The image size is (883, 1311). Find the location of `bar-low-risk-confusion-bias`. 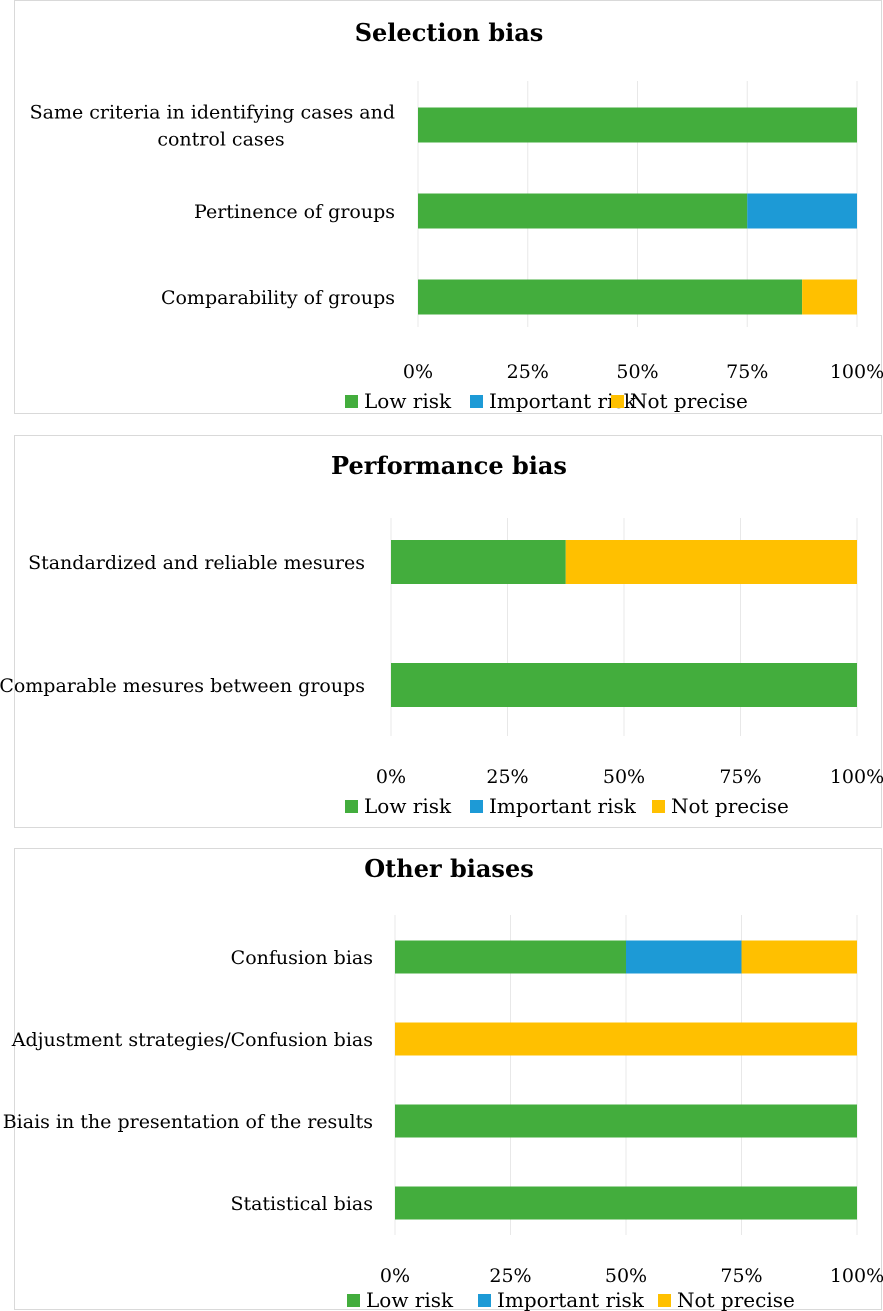

bar-low-risk-confusion-bias is located at coordinates (510, 957).